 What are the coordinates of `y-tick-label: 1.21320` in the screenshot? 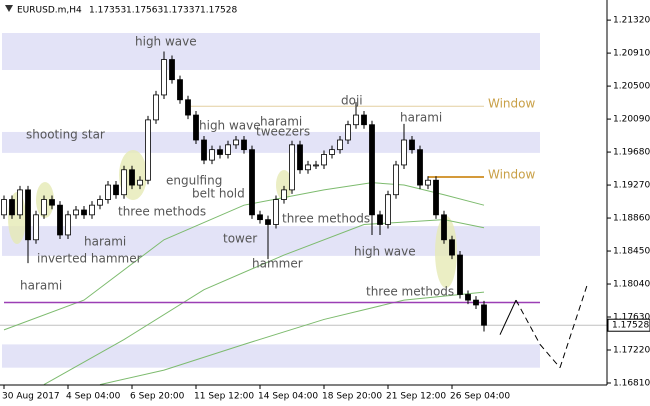 It's located at (631, 21).